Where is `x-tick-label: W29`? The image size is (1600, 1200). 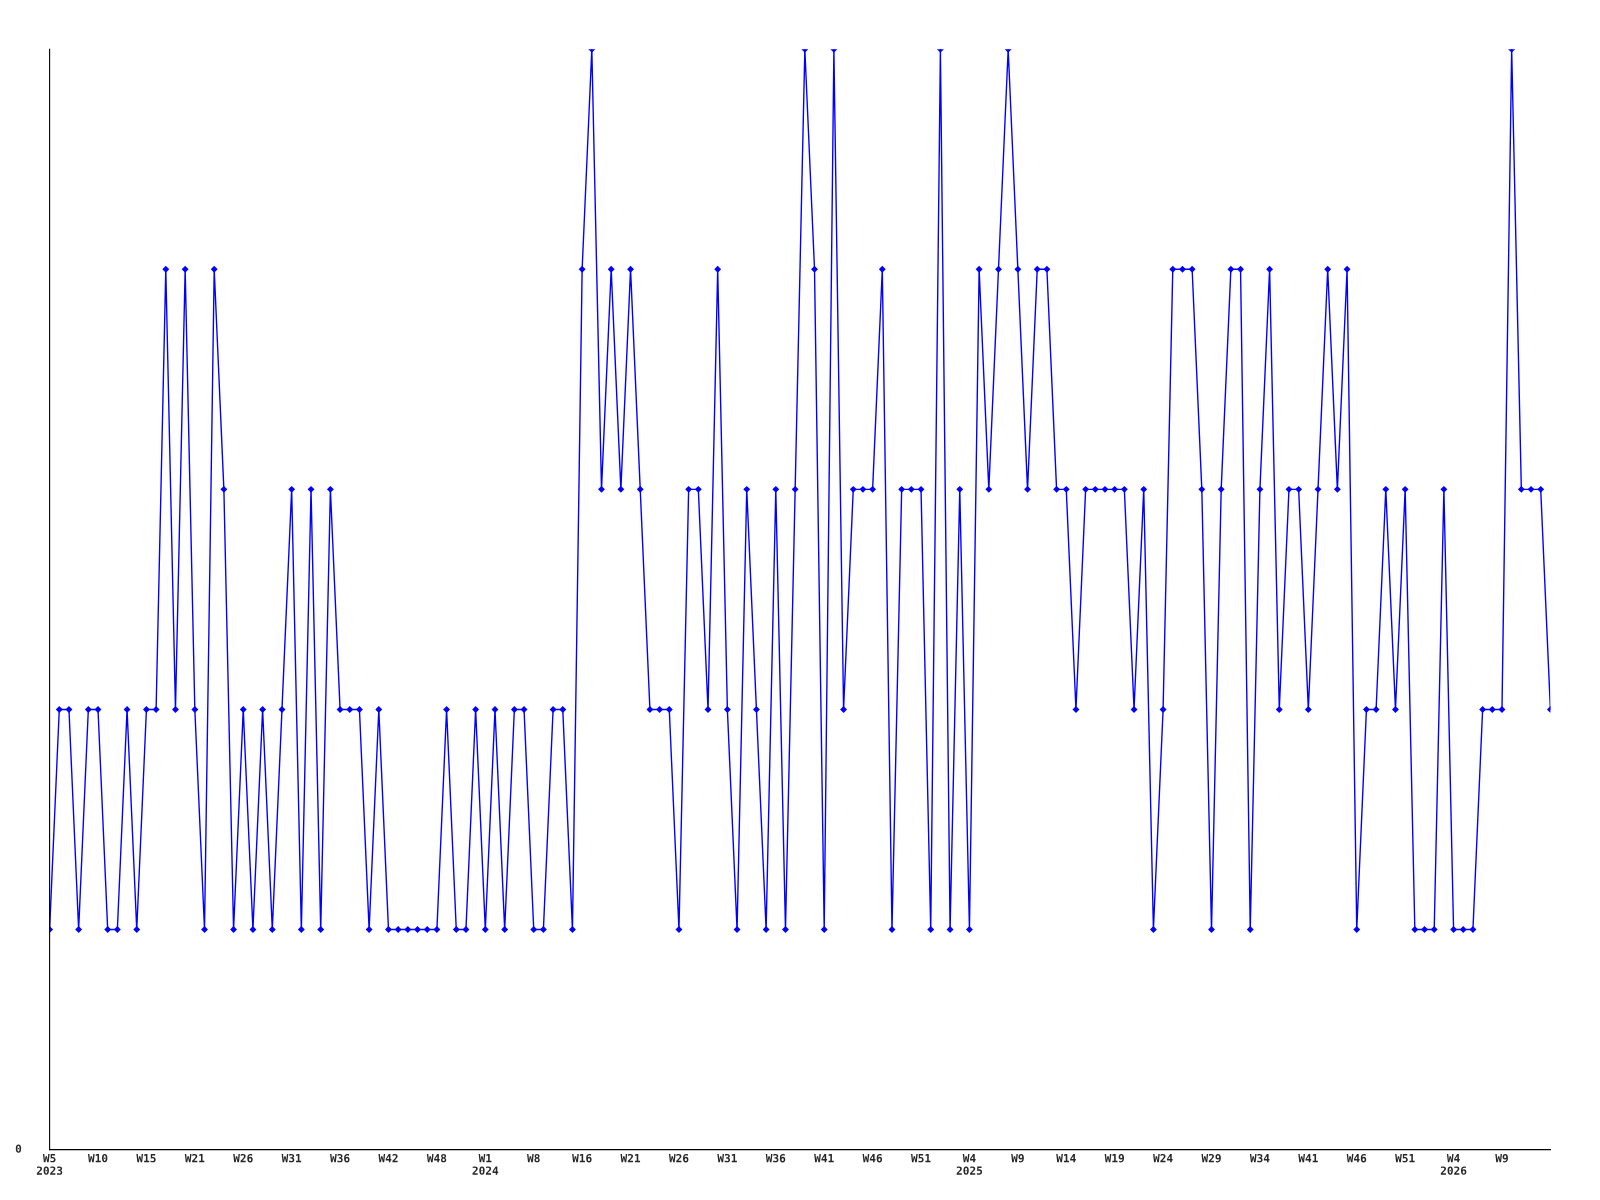 x-tick-label: W29 is located at coordinates (1211, 1158).